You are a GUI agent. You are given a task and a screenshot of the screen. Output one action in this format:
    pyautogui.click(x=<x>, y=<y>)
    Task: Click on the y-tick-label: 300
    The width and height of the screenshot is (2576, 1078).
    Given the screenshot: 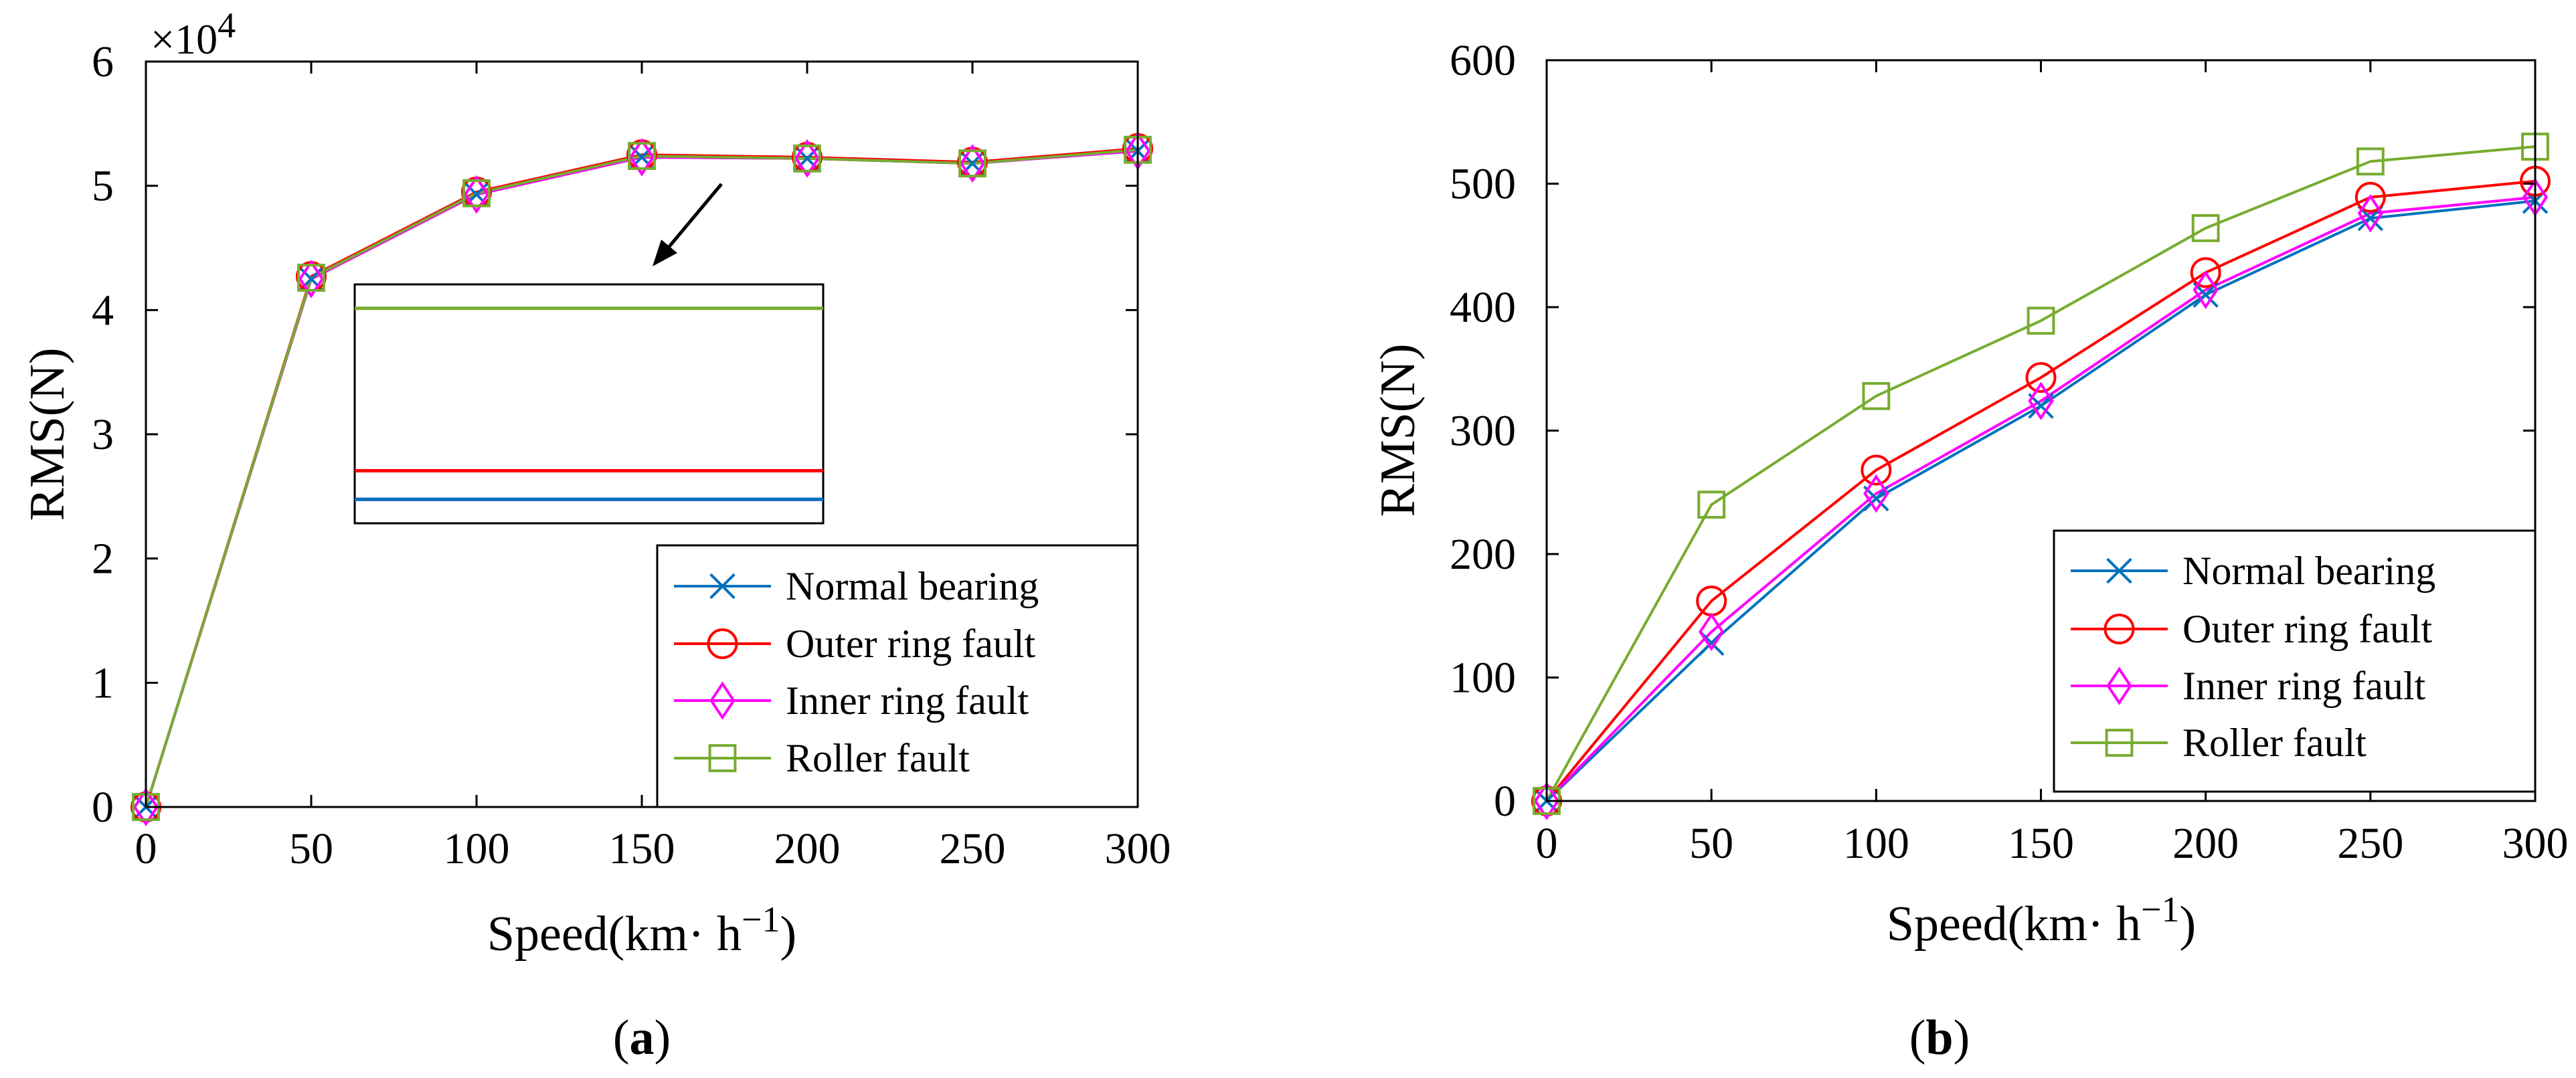 What is the action you would take?
    pyautogui.click(x=1483, y=431)
    